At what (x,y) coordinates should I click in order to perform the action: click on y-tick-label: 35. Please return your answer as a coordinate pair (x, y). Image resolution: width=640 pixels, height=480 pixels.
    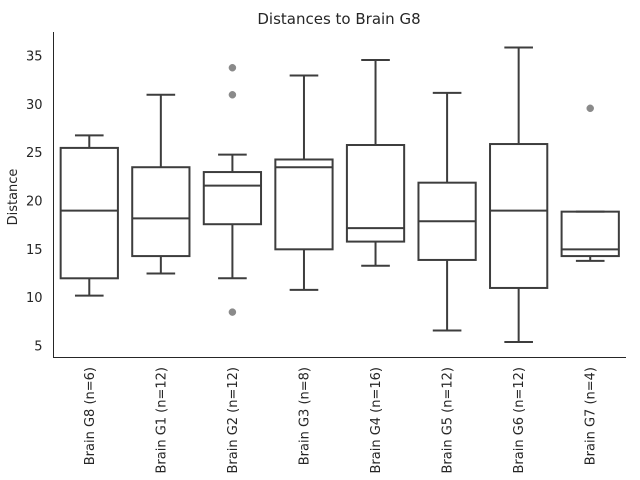
    Looking at the image, I should click on (34, 57).